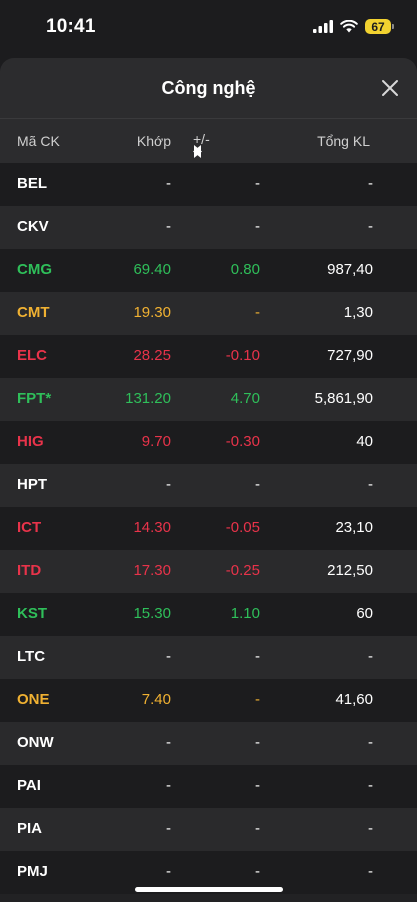 The height and width of the screenshot is (902, 417). What do you see at coordinates (354, 699) in the screenshot?
I see `total-volume: 41,60` at bounding box center [354, 699].